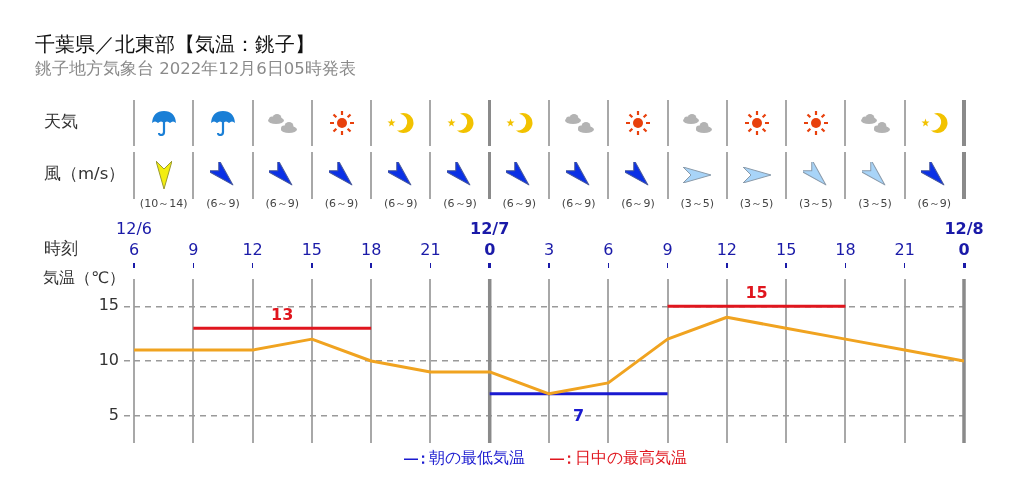  What do you see at coordinates (61, 122) in the screenshot?
I see `text: 天気` at bounding box center [61, 122].